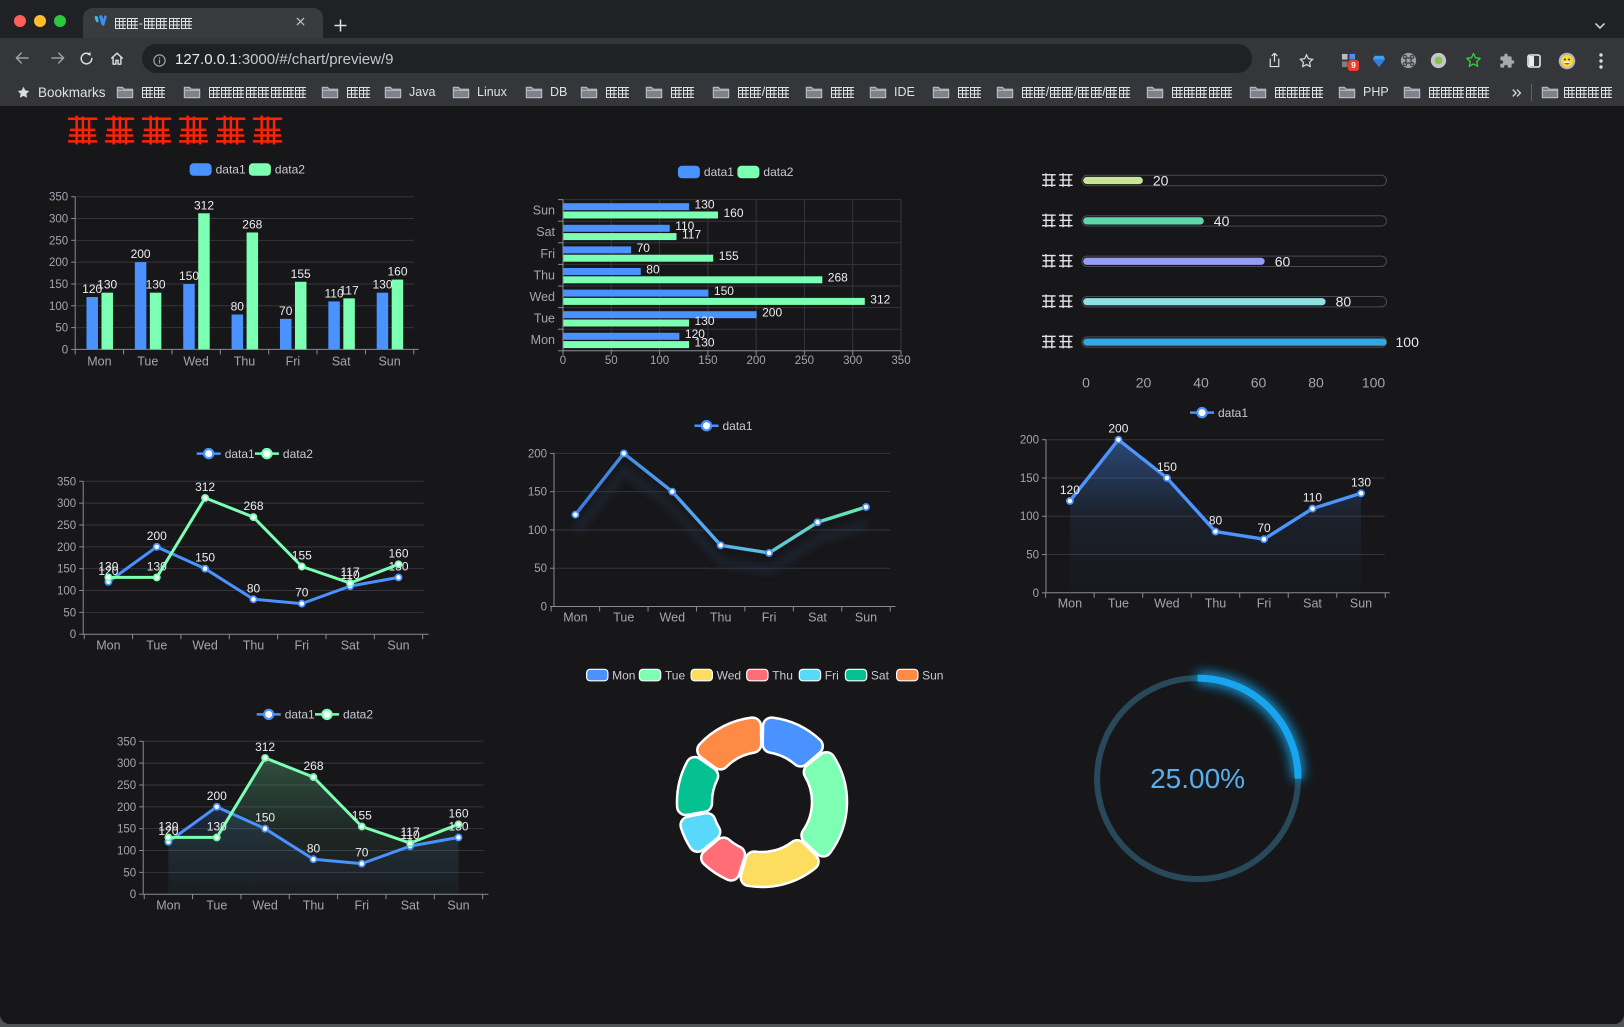 Image resolution: width=1624 pixels, height=1027 pixels. What do you see at coordinates (1161, 181) in the screenshot?
I see `svg-text: 20` at bounding box center [1161, 181].